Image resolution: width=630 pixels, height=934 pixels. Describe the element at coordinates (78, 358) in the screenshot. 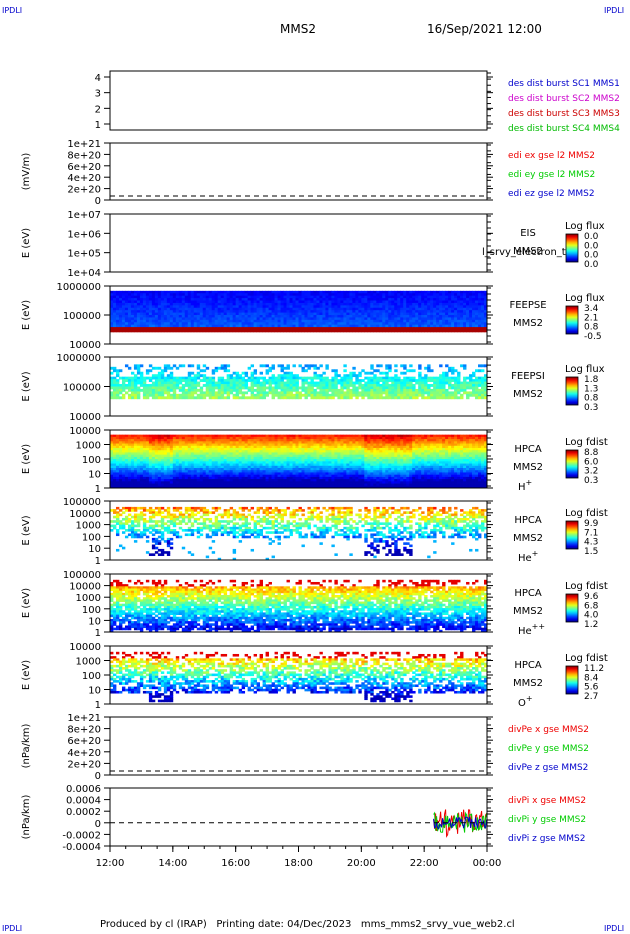

I see `y-tick-label: 1000000` at that location.